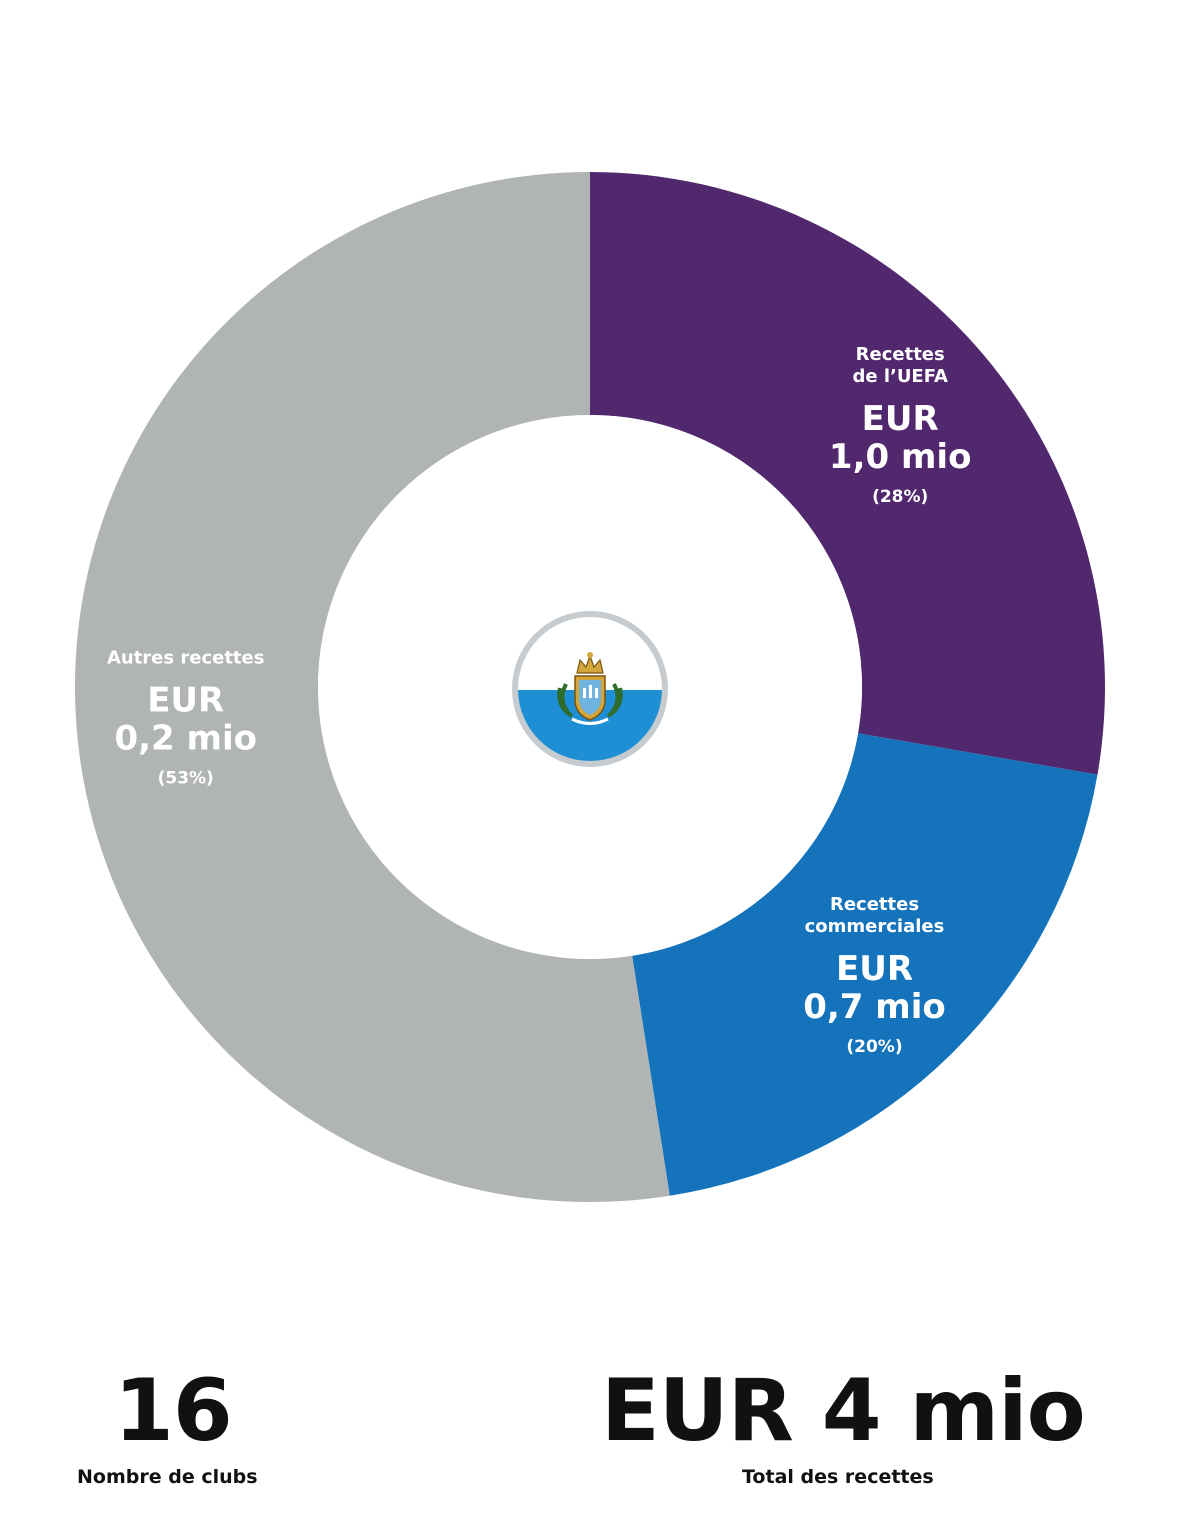 The height and width of the screenshot is (1522, 1182). What do you see at coordinates (900, 376) in the screenshot?
I see `slice-label-name: de l’UEFA` at bounding box center [900, 376].